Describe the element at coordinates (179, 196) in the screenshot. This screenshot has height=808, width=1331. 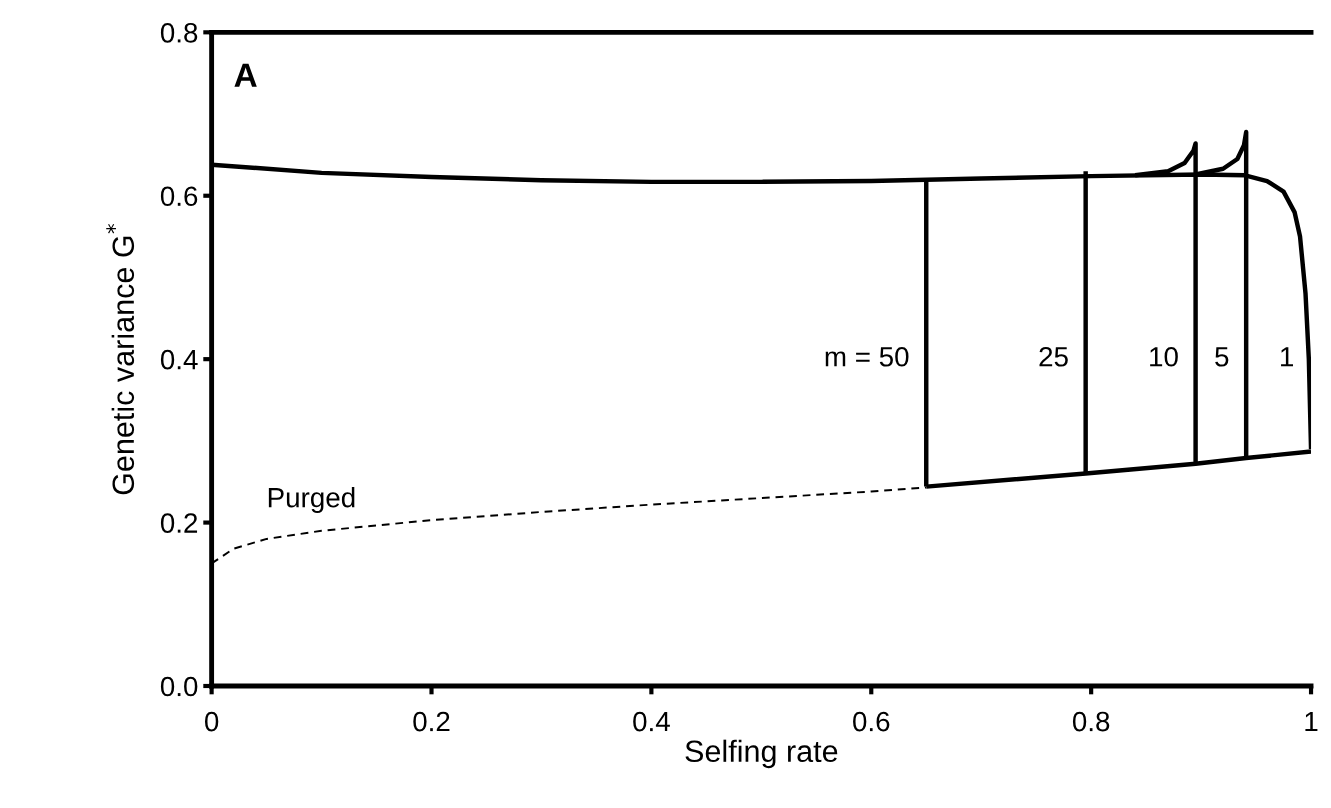
I see `y-tick-label: 0.6` at that location.